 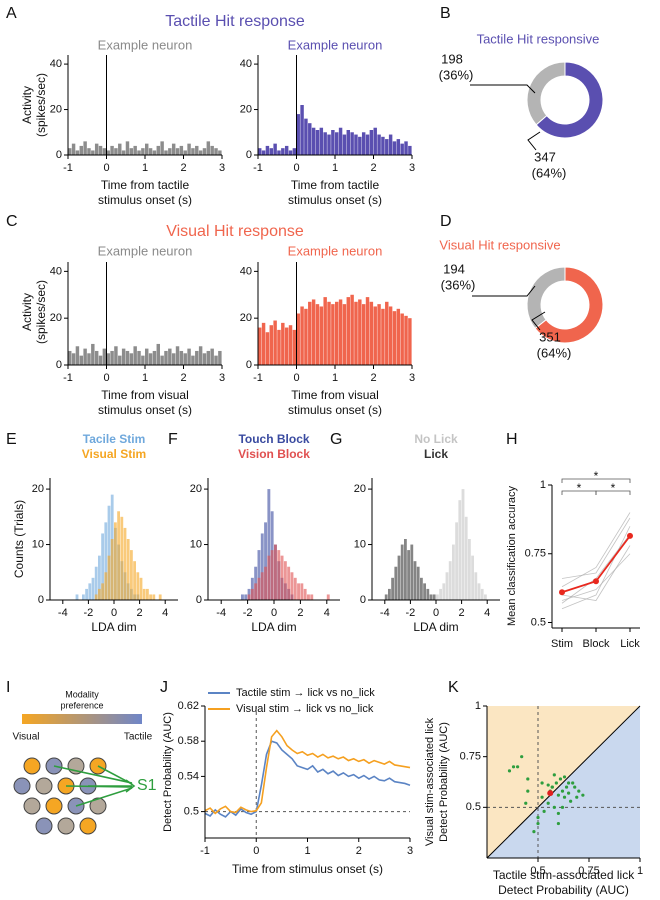 What do you see at coordinates (563, 782) in the screenshot?
I see `diagonal` at bounding box center [563, 782].